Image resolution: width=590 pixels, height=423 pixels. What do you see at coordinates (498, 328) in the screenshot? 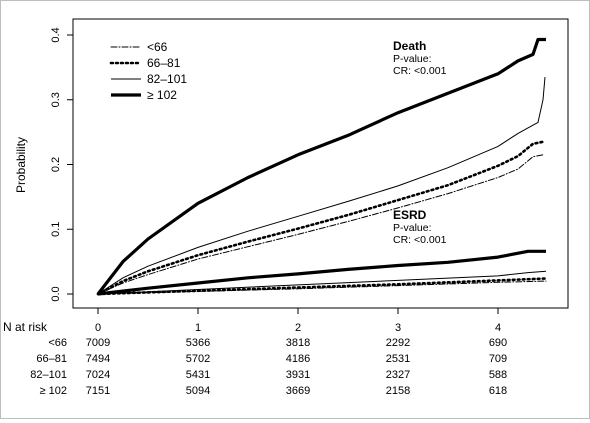
I see `x-tick-label: 4` at bounding box center [498, 328].